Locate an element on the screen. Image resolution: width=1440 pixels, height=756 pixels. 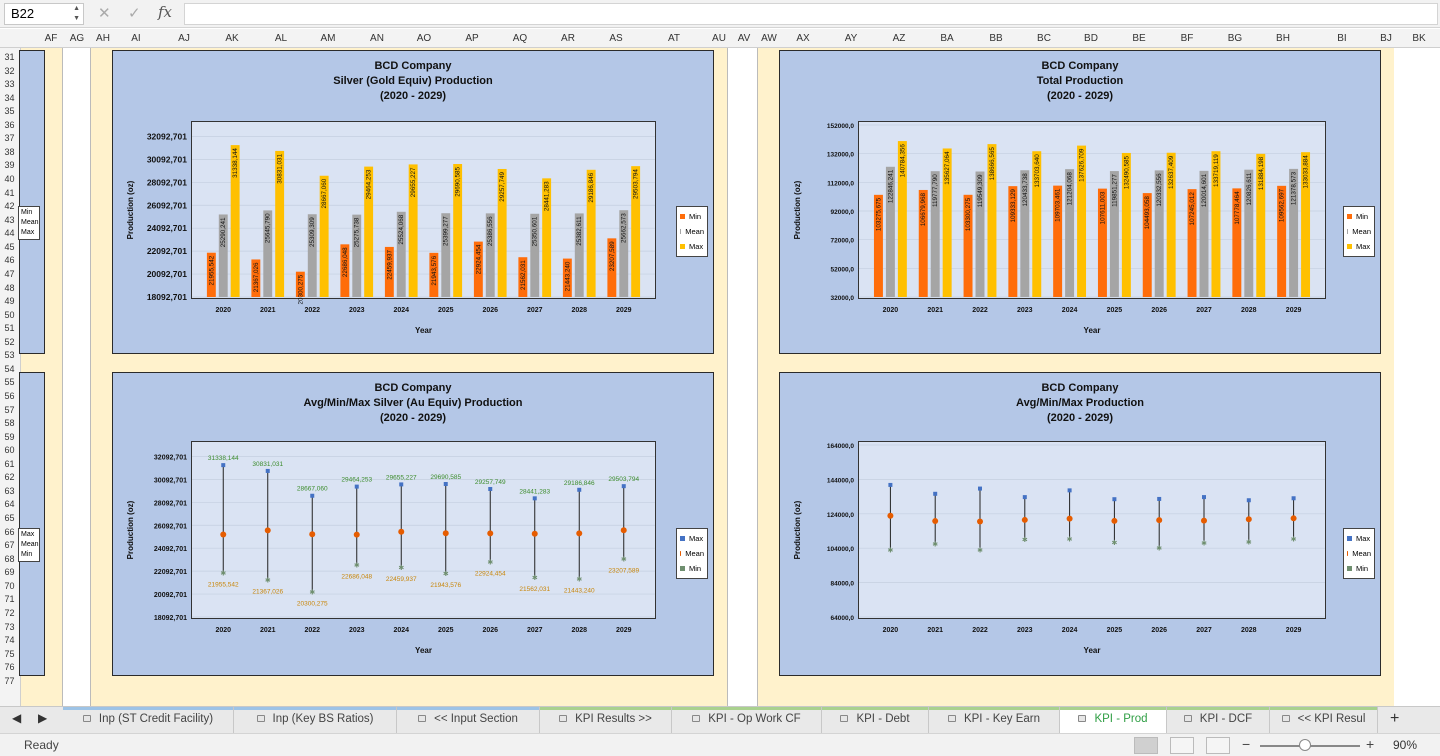
row-label: 42 is located at coordinates (9, 206).